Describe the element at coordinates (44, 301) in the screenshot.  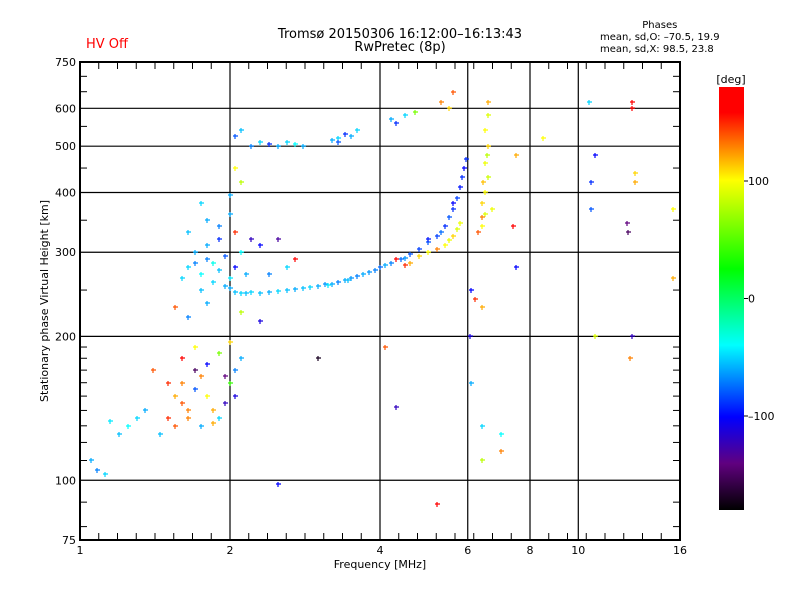
I see `y-axis-label: Stationary phase Virtual Height [km]` at that location.